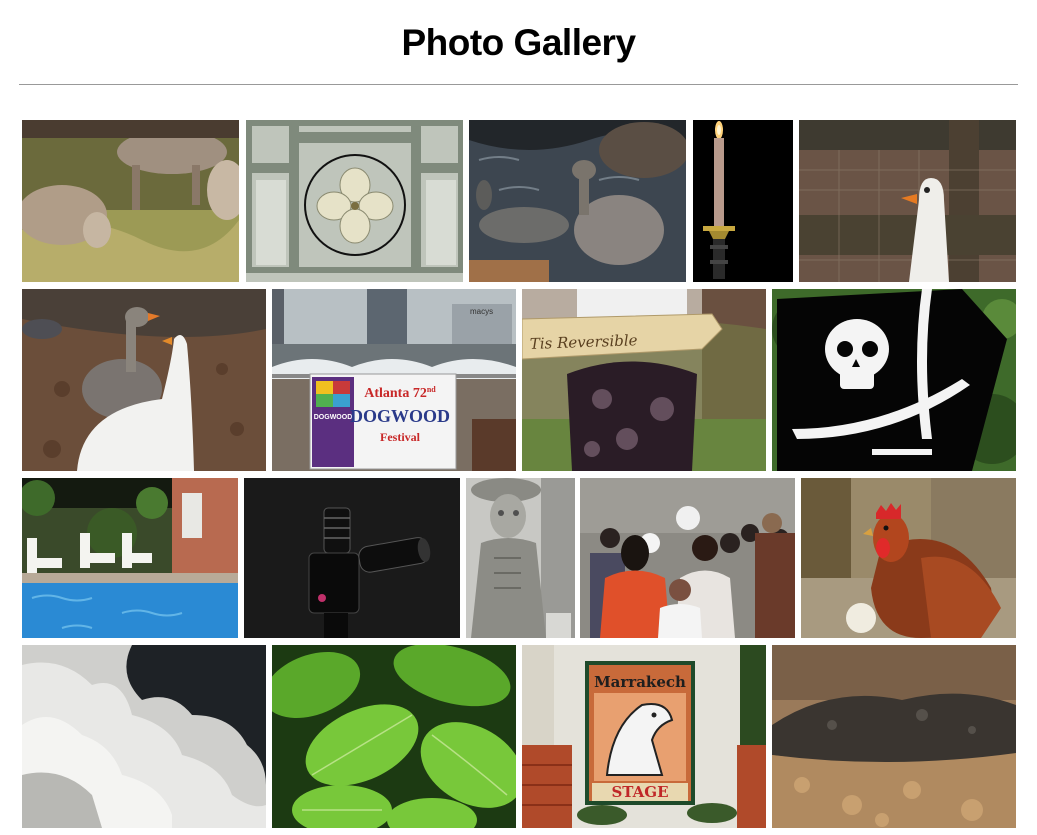 The height and width of the screenshot is (835, 1037). Describe the element at coordinates (518, 42) in the screenshot. I see `page-title: Photo Gallery` at that location.